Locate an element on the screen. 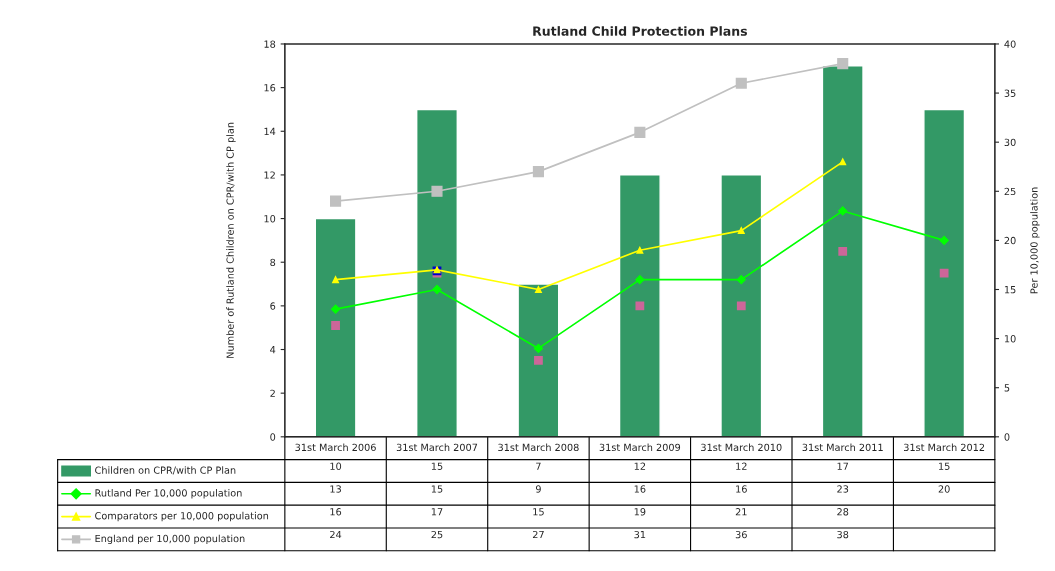 Image resolution: width=1055 pixels, height=571 pixels. y2-tick-label: 15 is located at coordinates (1010, 290).